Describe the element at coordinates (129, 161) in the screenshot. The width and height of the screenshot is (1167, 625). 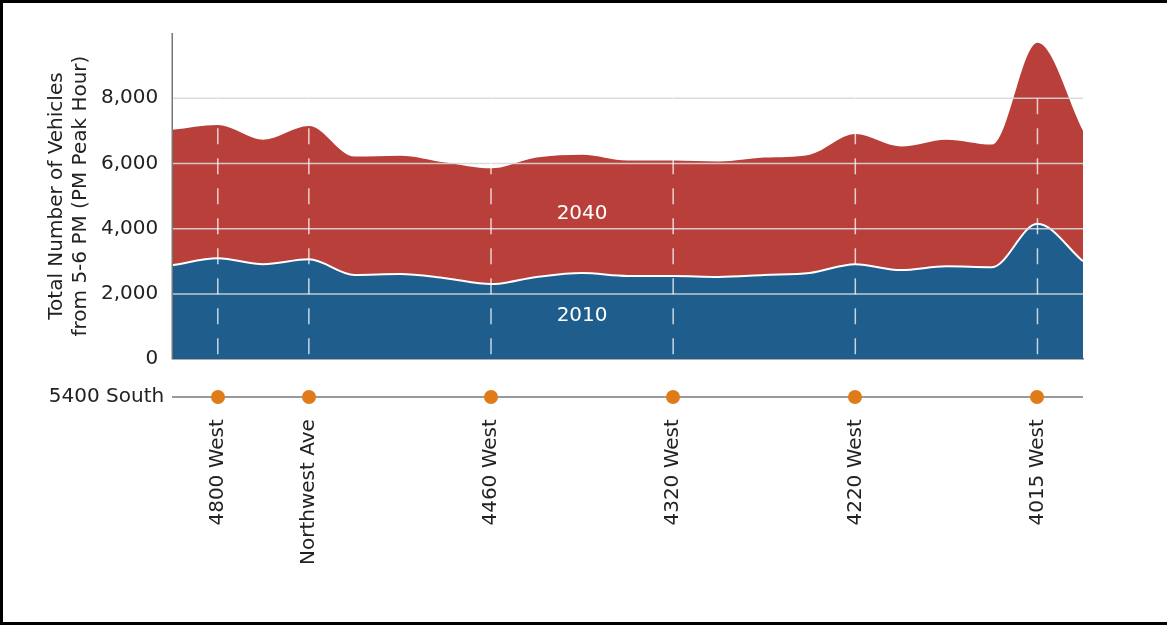
I see `y-tick-label: 6,000` at that location.